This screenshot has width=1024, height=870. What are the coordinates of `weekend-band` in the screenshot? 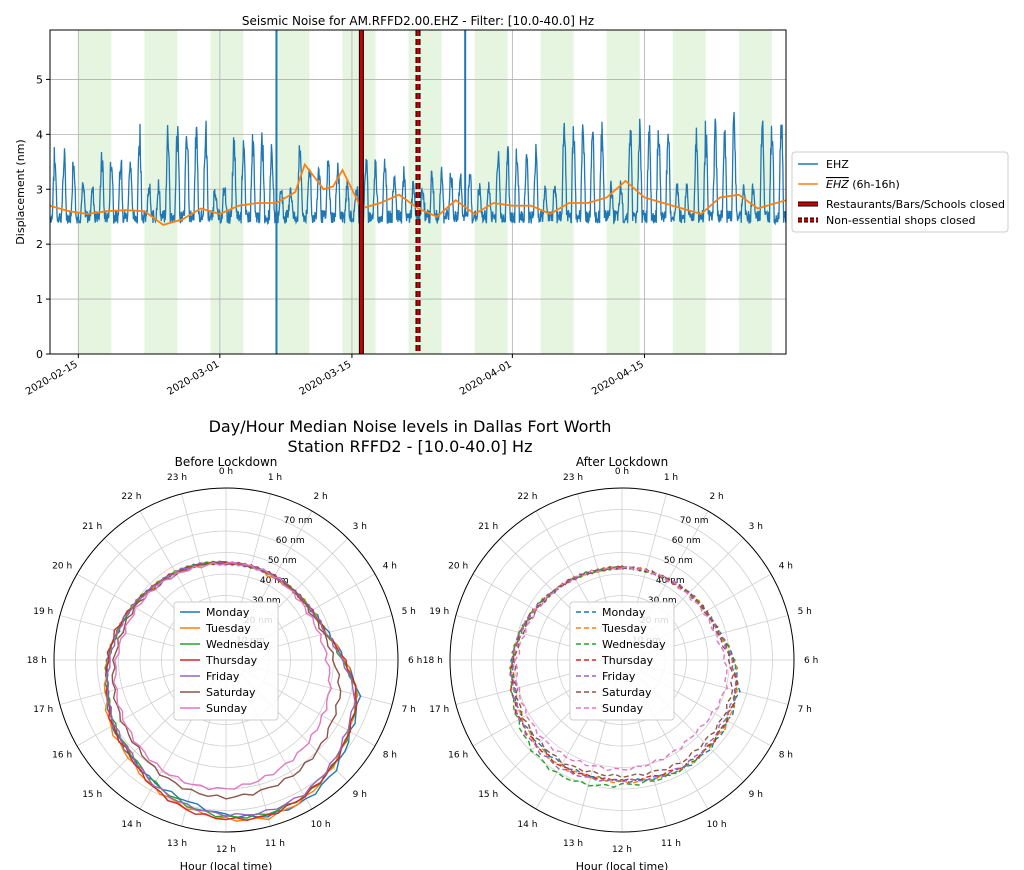 It's located at (227, 192).